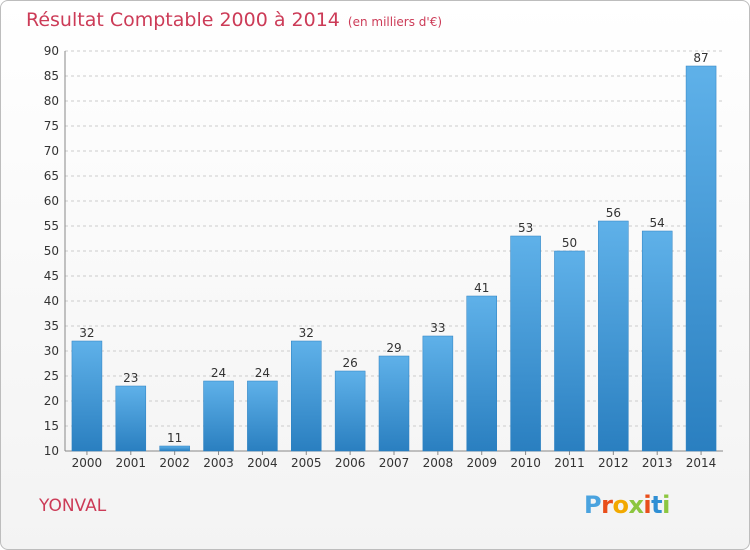 This screenshot has width=750, height=550. What do you see at coordinates (51, 226) in the screenshot?
I see `y-tick-label: 55` at bounding box center [51, 226].